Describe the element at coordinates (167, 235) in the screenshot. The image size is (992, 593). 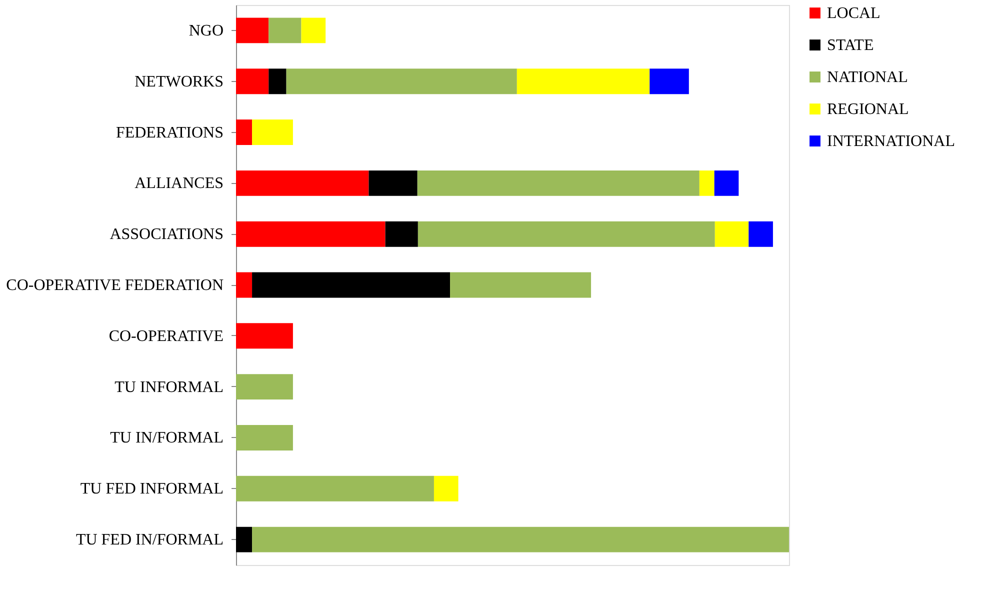
I see `y-tick-label: ASSOCIATIONS` at that location.